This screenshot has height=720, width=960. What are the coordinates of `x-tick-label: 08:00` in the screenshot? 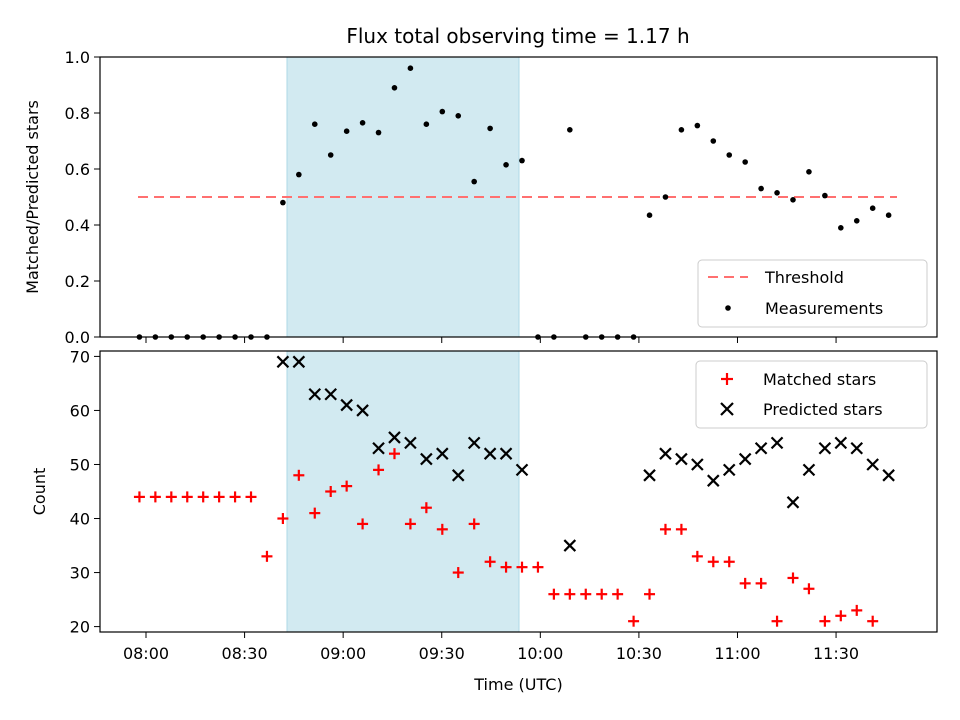 It's located at (146, 653).